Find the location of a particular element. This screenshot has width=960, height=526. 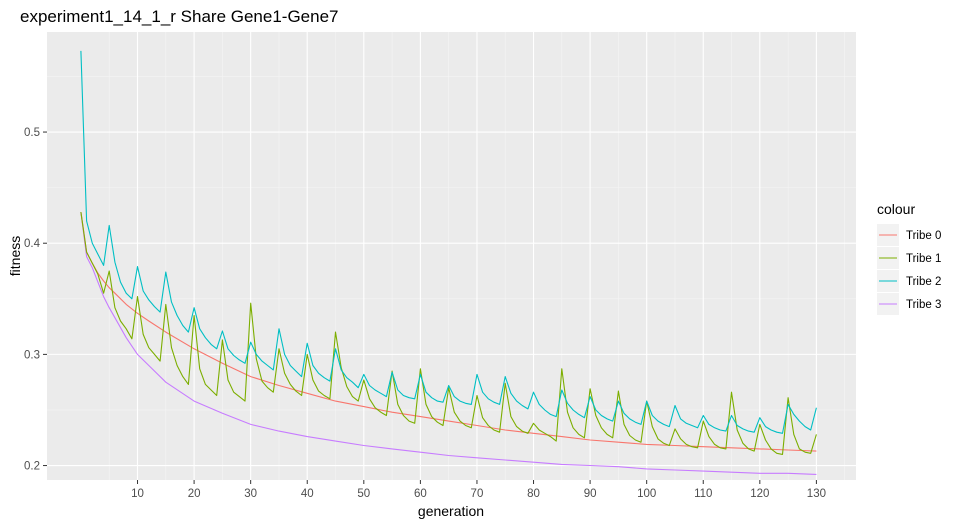

legend-item-tribe-2: Tribe 2 is located at coordinates (909, 281).